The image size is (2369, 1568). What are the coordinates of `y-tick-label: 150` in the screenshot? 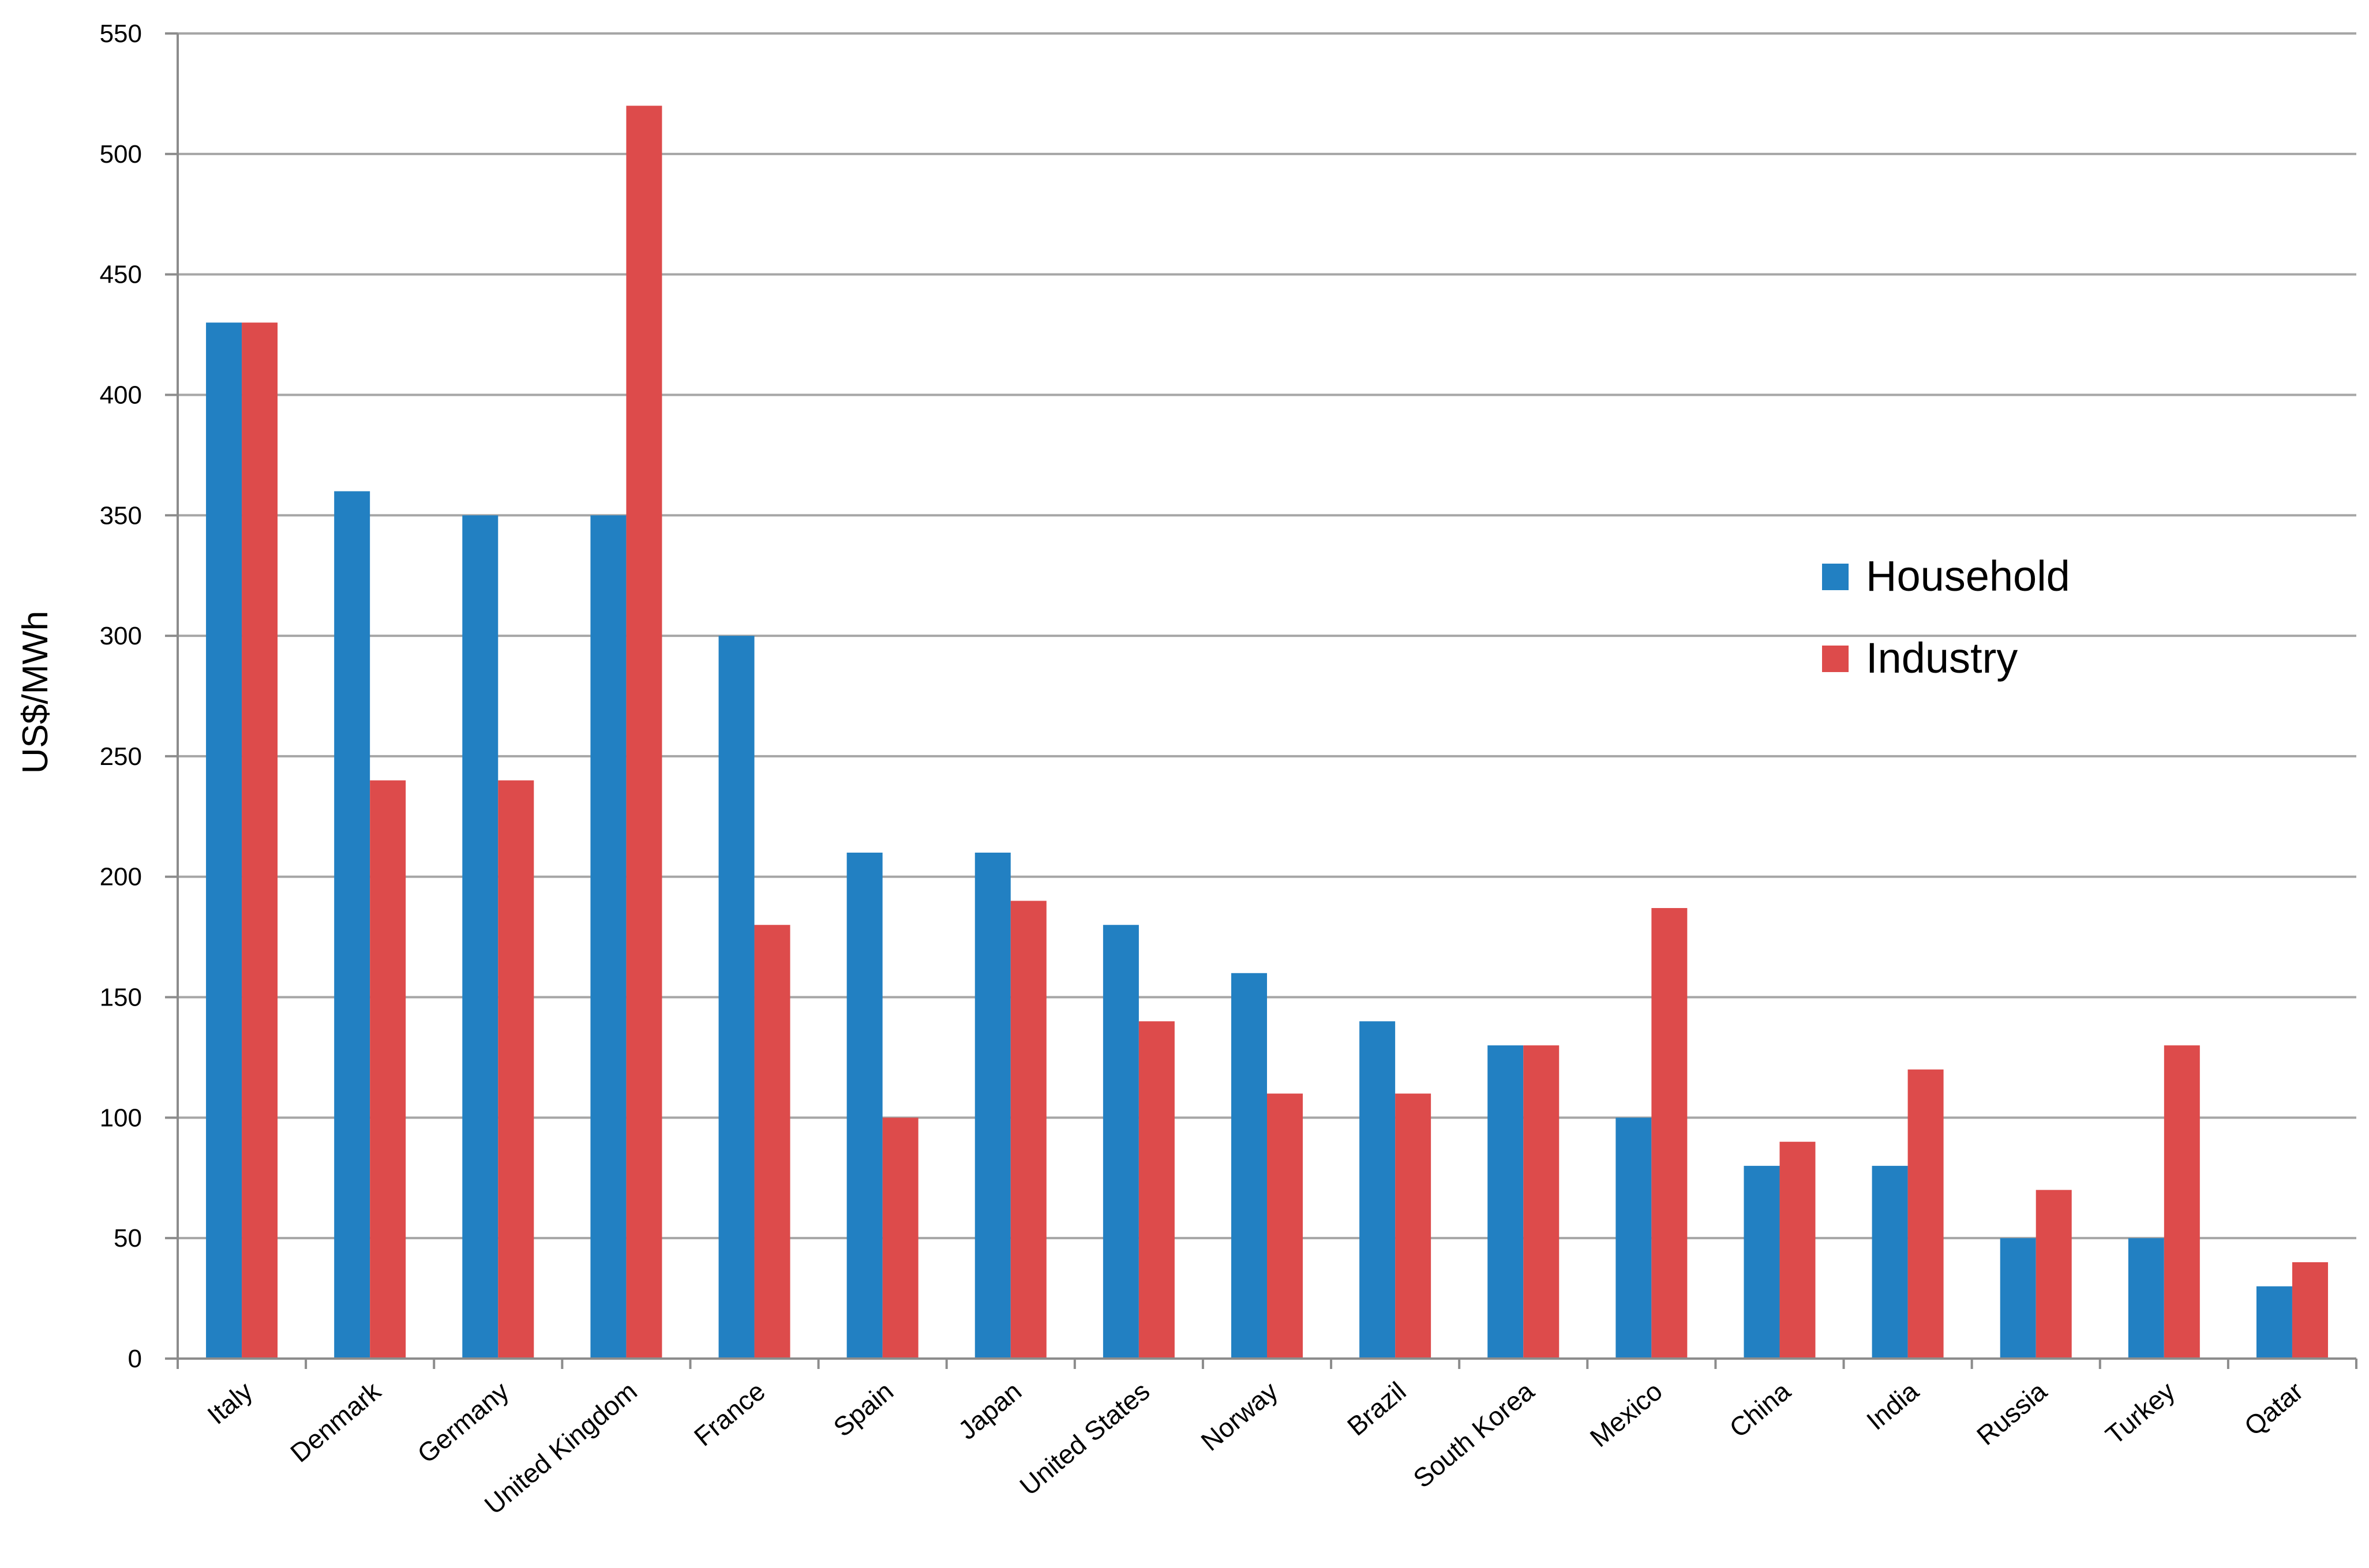 It's located at (121, 998).